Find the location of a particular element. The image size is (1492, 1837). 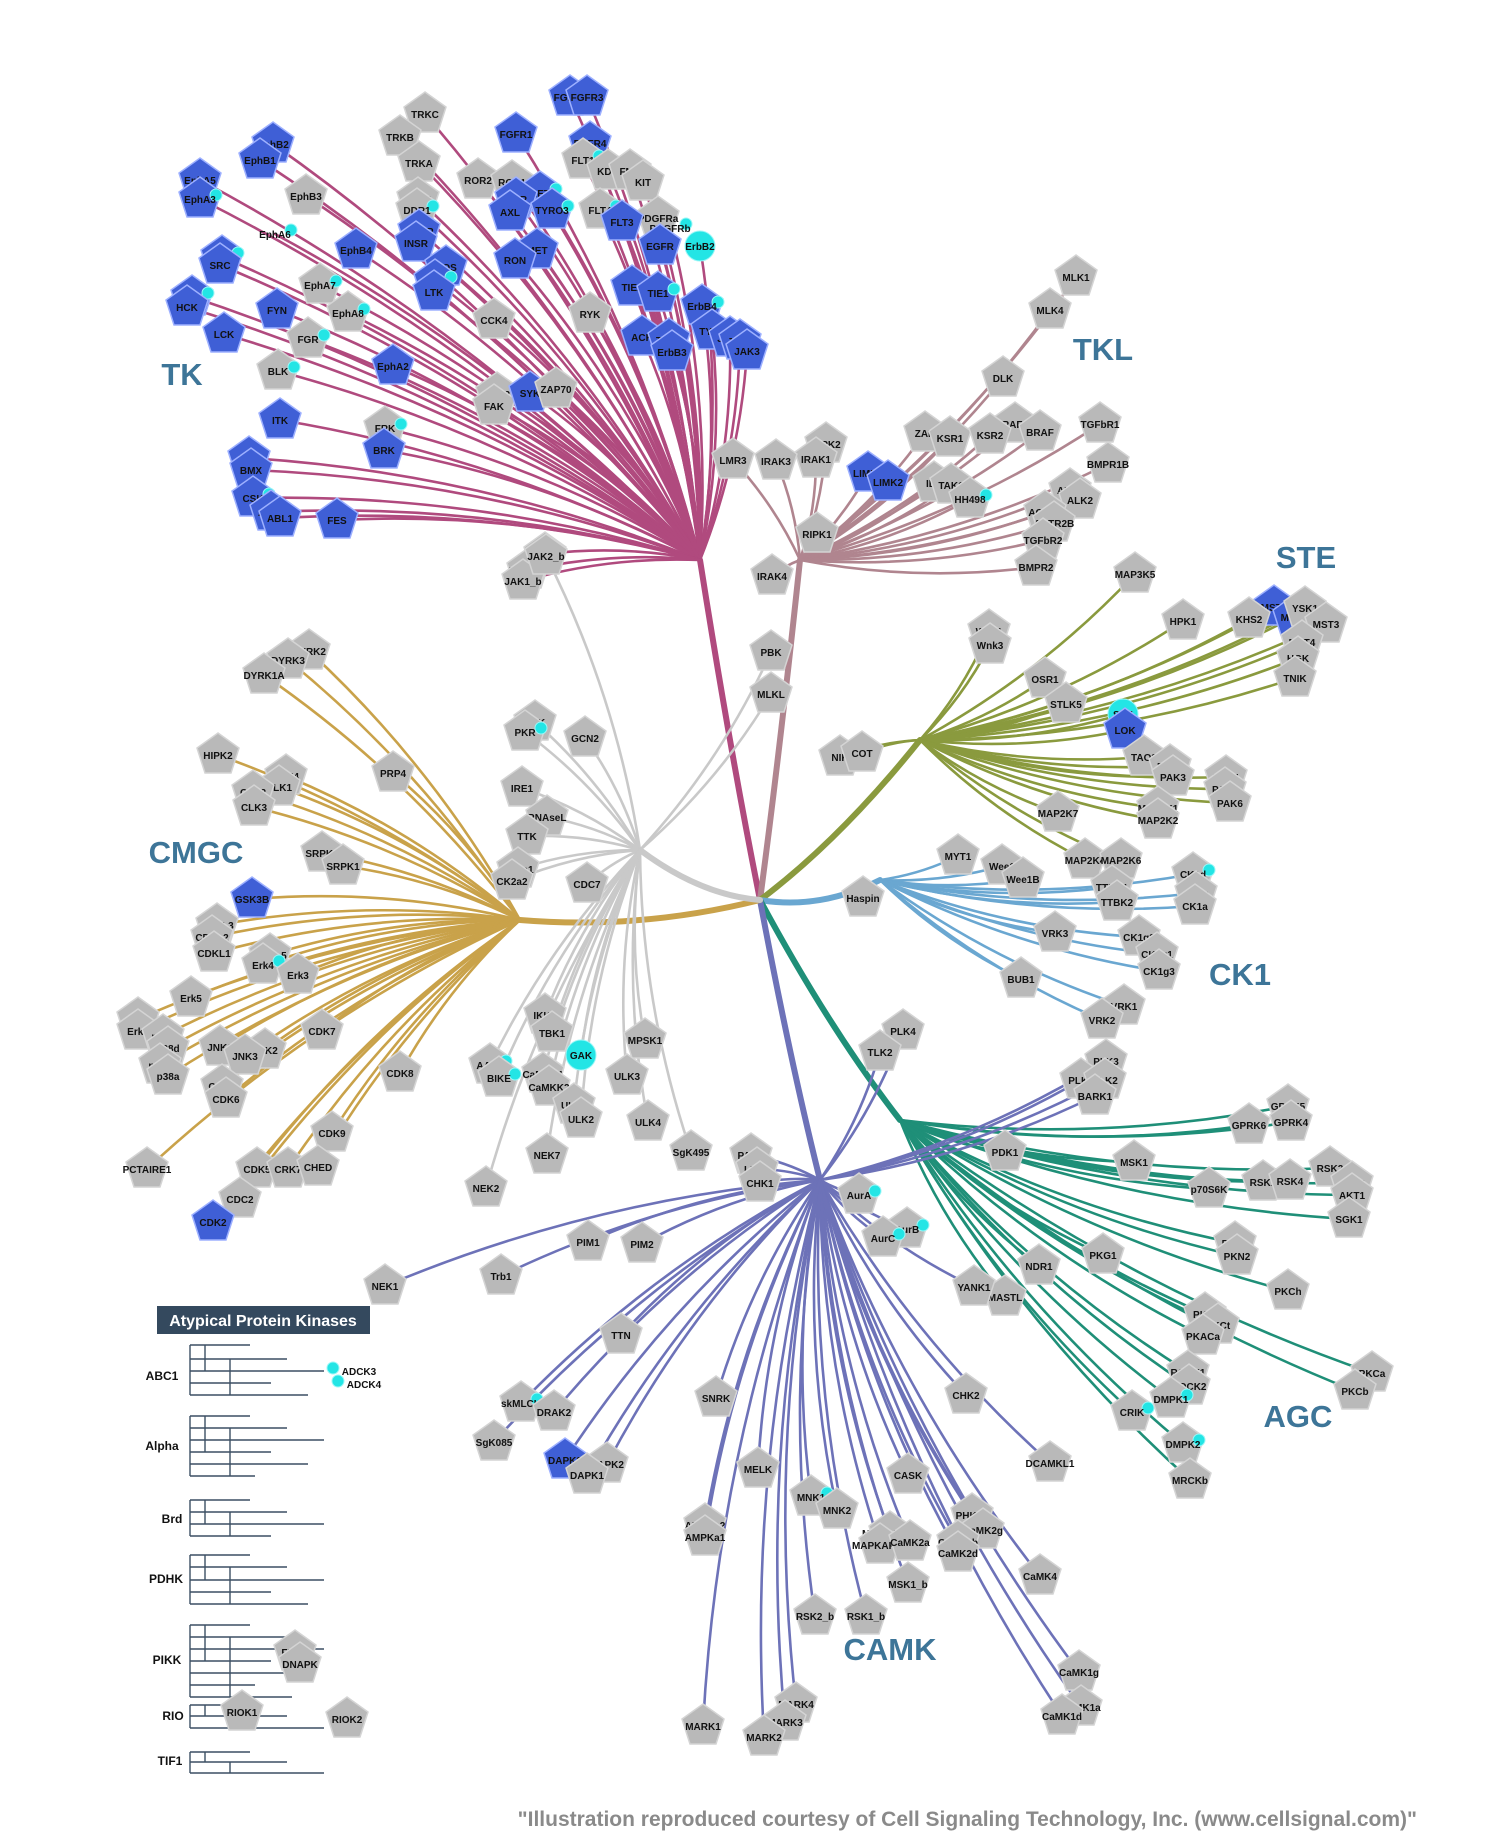

kinase-ltk: LTK is located at coordinates (434, 290).